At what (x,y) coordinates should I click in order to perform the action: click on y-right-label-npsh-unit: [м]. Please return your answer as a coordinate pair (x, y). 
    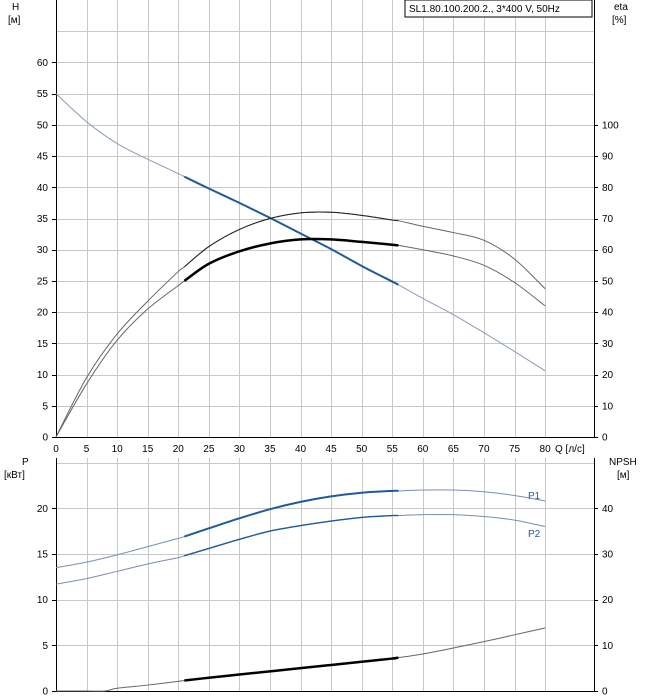
    Looking at the image, I should click on (623, 475).